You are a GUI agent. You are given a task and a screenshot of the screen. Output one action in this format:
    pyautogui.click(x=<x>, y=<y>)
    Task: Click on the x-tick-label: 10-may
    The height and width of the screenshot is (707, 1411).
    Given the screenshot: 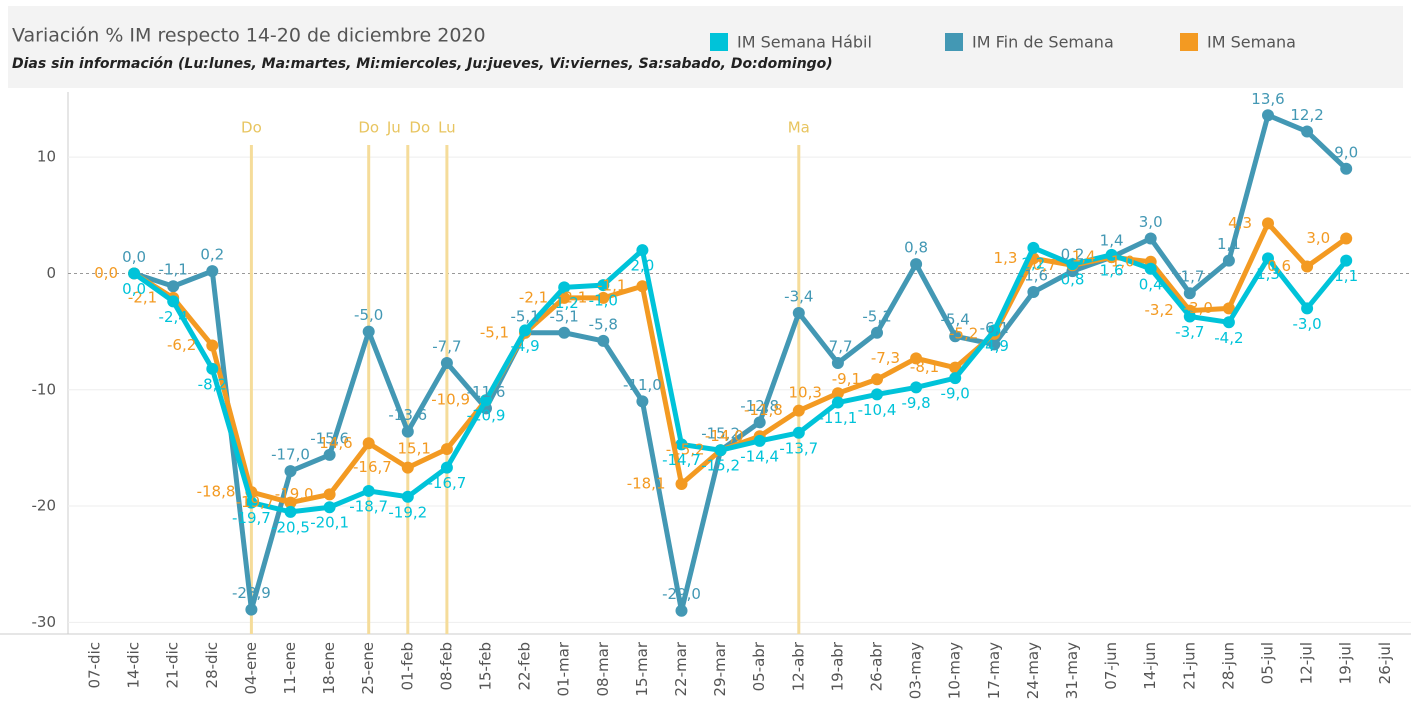 What is the action you would take?
    pyautogui.click(x=955, y=670)
    